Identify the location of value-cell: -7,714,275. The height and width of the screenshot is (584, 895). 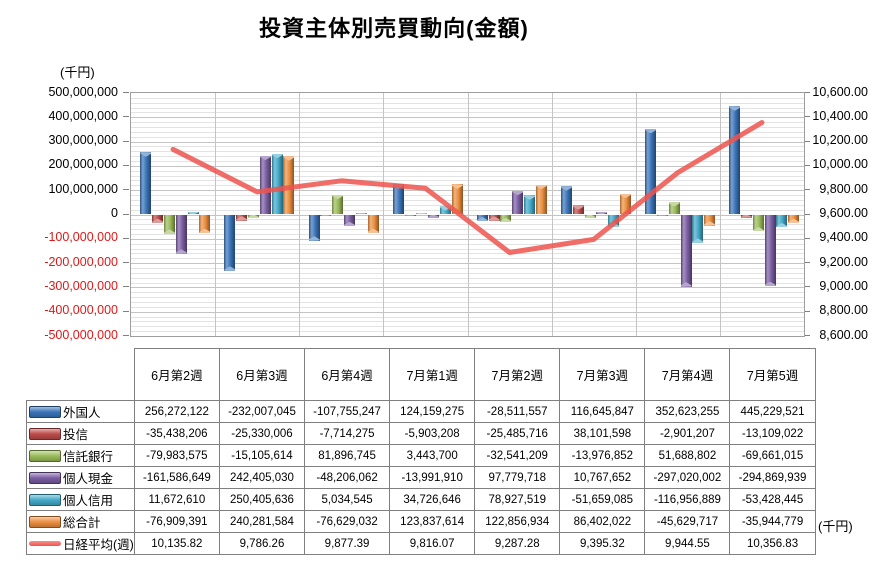
(347, 433).